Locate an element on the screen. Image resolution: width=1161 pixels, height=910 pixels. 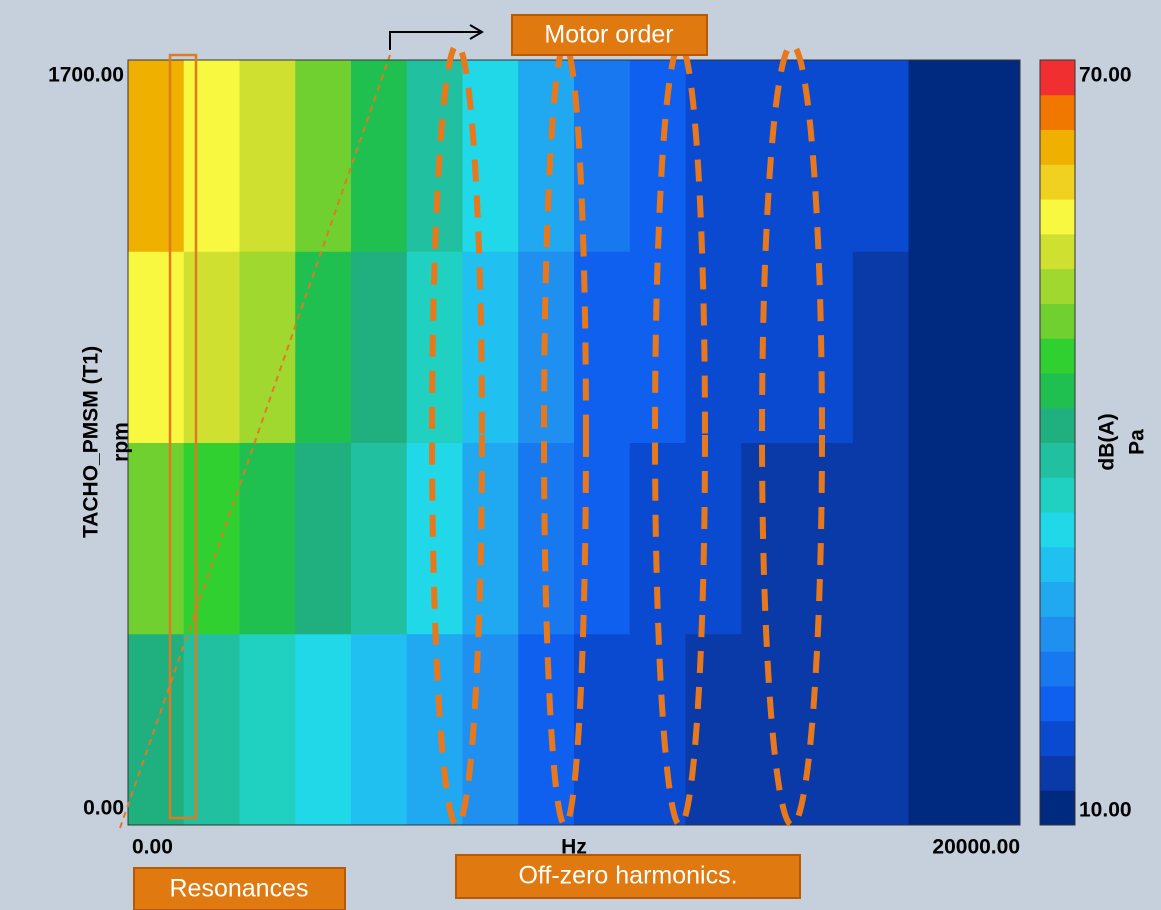
resonance-box is located at coordinates (183, 436).